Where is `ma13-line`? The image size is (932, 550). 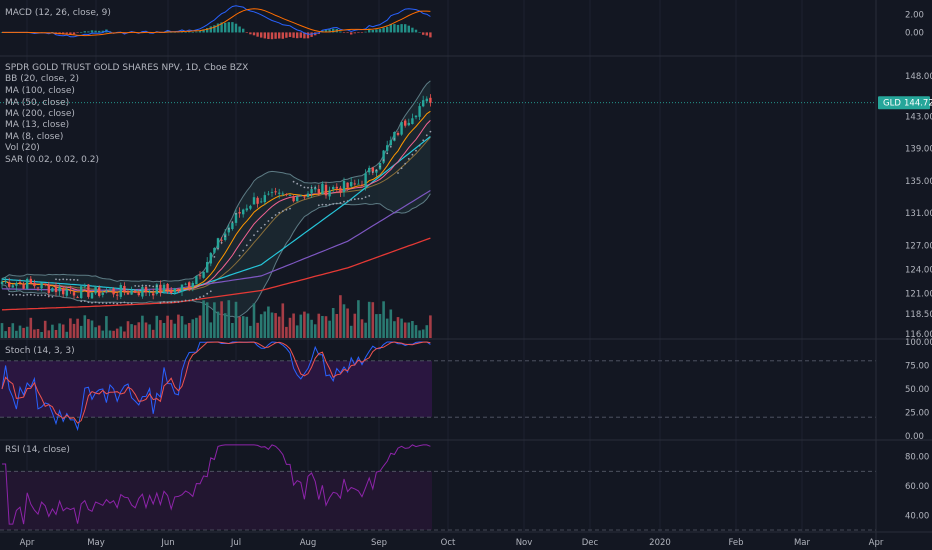 ma13-line is located at coordinates (216, 206).